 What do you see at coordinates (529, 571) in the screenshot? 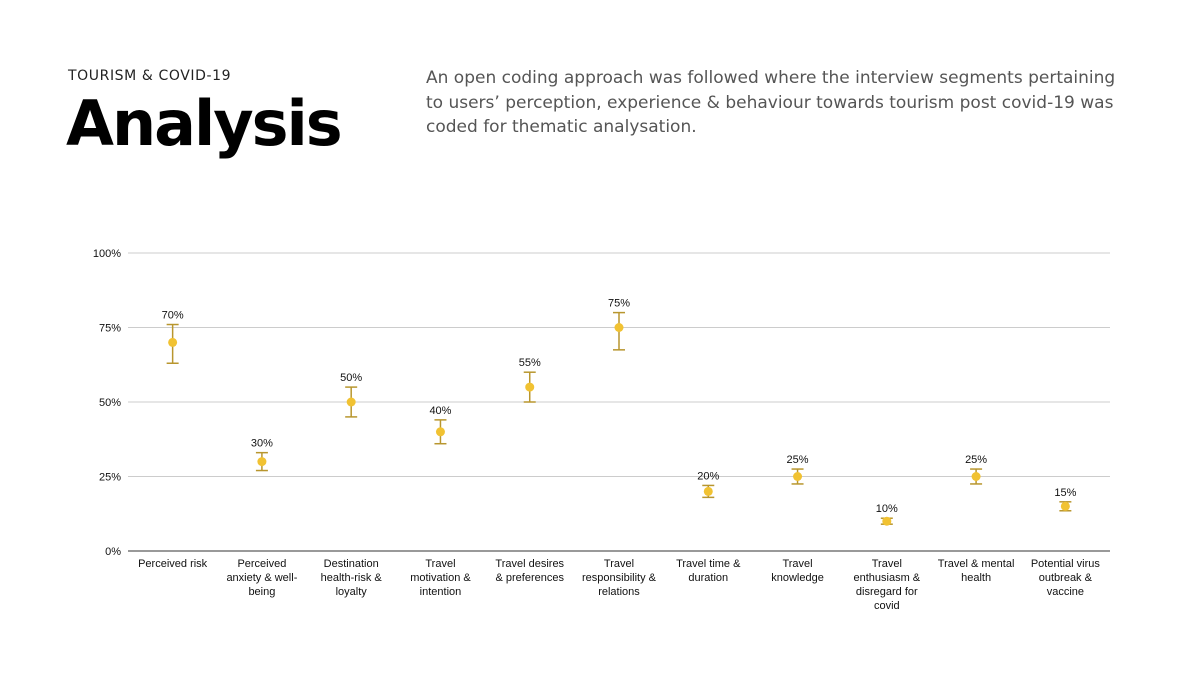
I see `x-tick-label: Travel desires & preferences` at bounding box center [529, 571].